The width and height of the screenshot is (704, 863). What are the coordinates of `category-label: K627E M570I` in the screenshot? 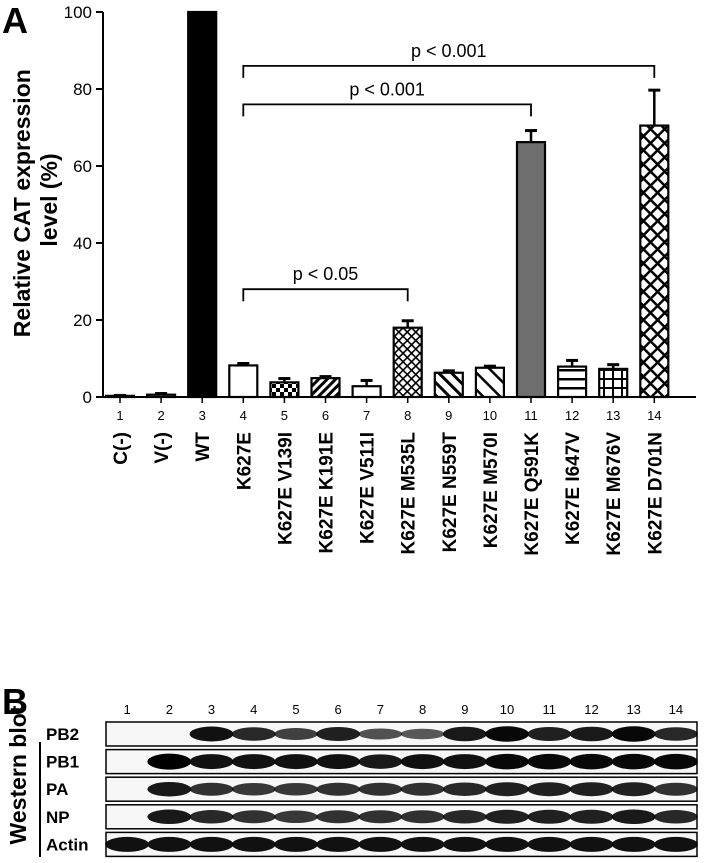 It's located at (491, 490).